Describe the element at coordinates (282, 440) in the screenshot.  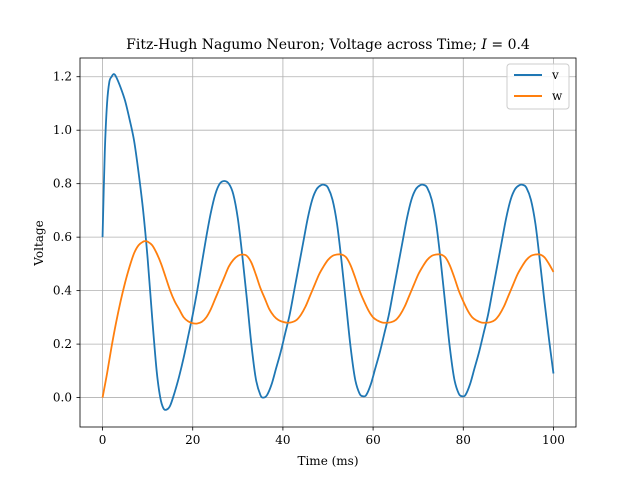
I see `x-tick-label: 40` at that location.